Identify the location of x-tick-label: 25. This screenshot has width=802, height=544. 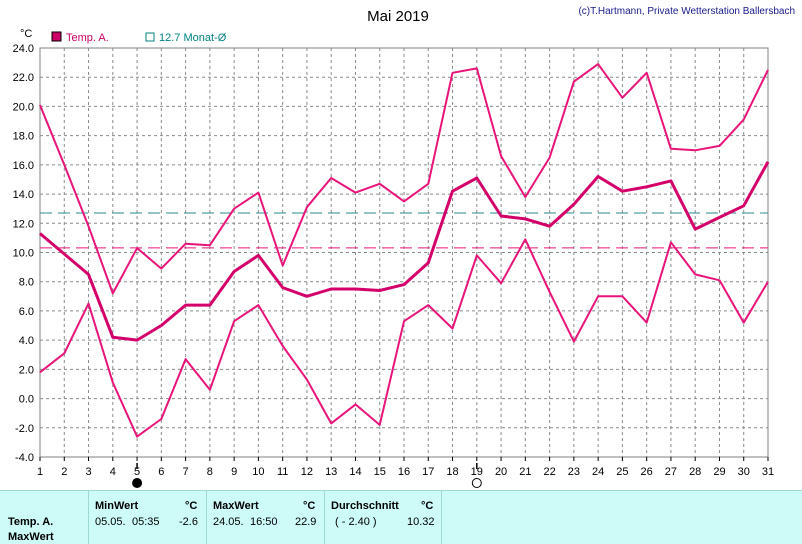
(622, 472).